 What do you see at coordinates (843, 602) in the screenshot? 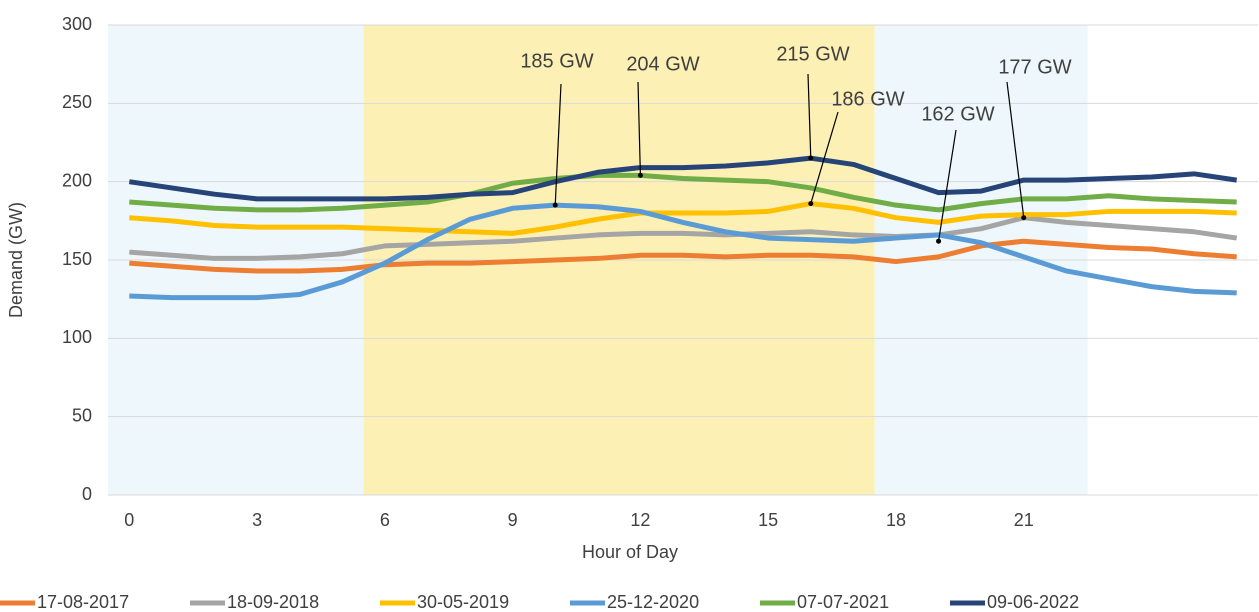
I see `legend-label: 07-07-2021` at bounding box center [843, 602].